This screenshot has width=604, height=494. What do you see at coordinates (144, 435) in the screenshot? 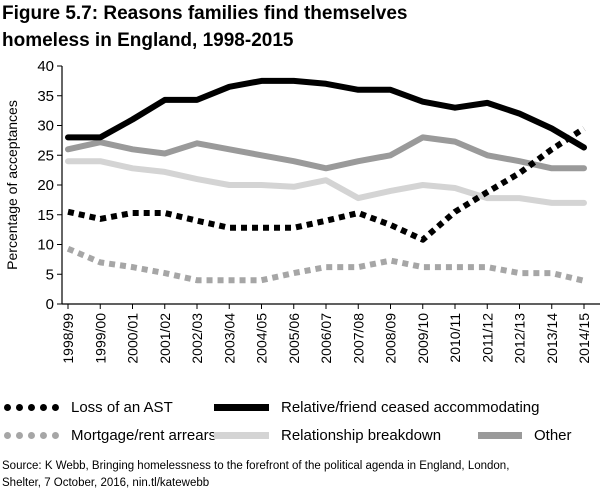
I see `legend-label-mortgage-rent: Mortgage/rent arrears` at bounding box center [144, 435].